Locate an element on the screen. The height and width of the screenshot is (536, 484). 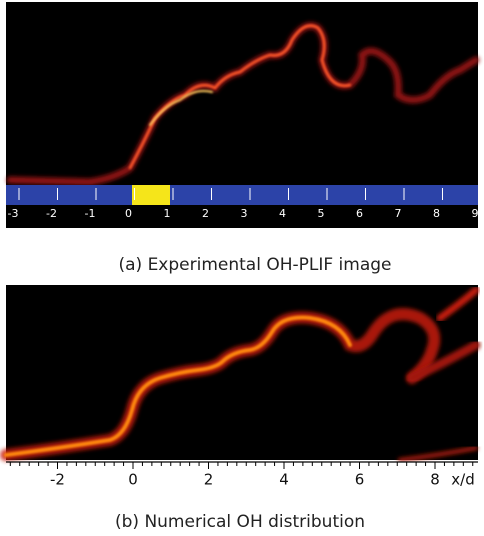
caption: (a) Experimental OH-PLIF image is located at coordinates (254, 265).